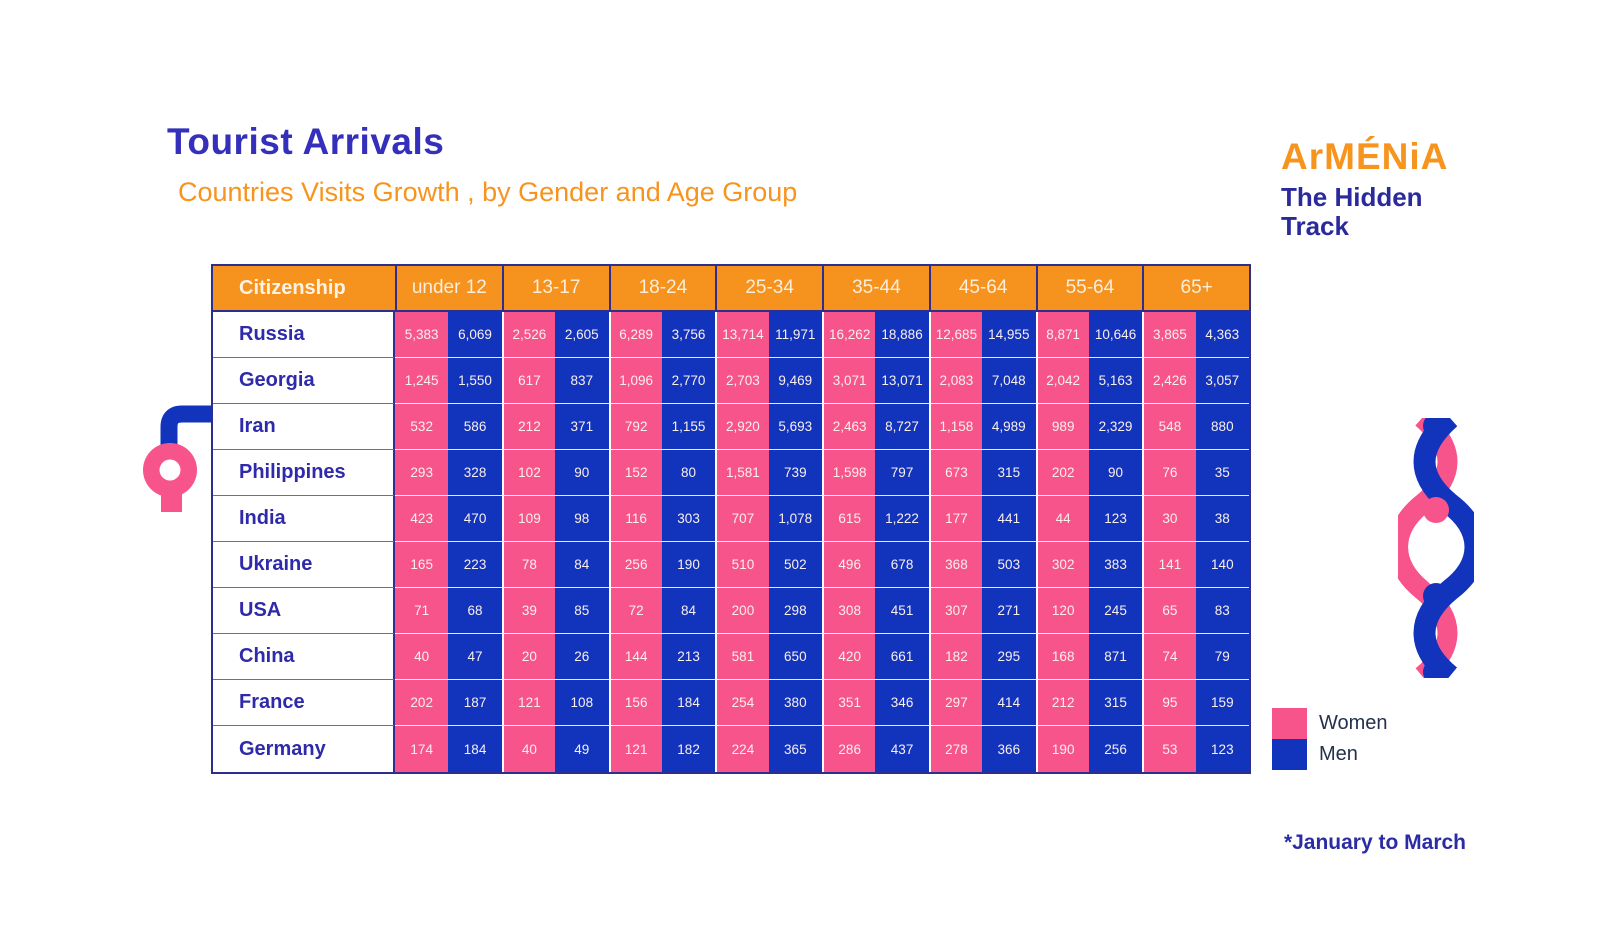  What do you see at coordinates (422, 657) in the screenshot?
I see `value-cell-women: 40` at bounding box center [422, 657].